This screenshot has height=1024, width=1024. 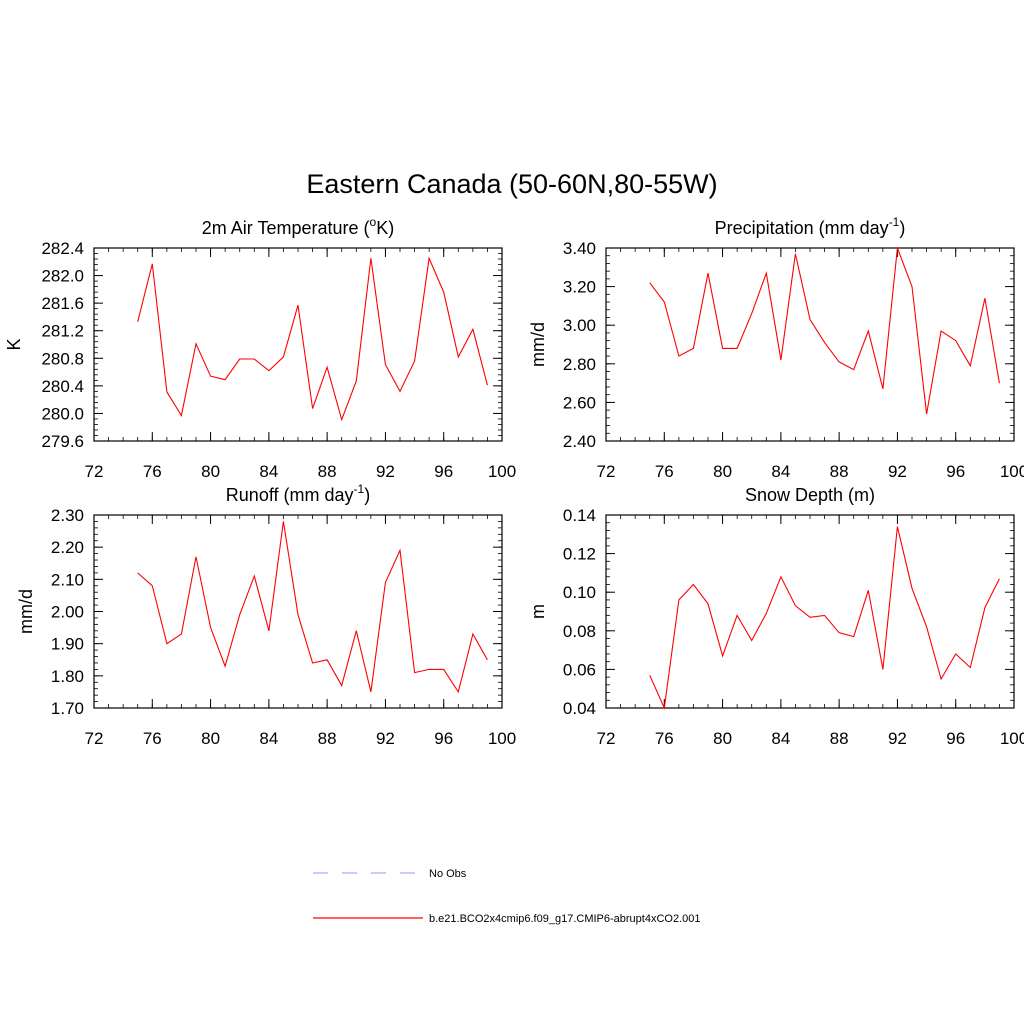 What do you see at coordinates (67, 676) in the screenshot?
I see `y-tick-label: 1.80` at bounding box center [67, 676].